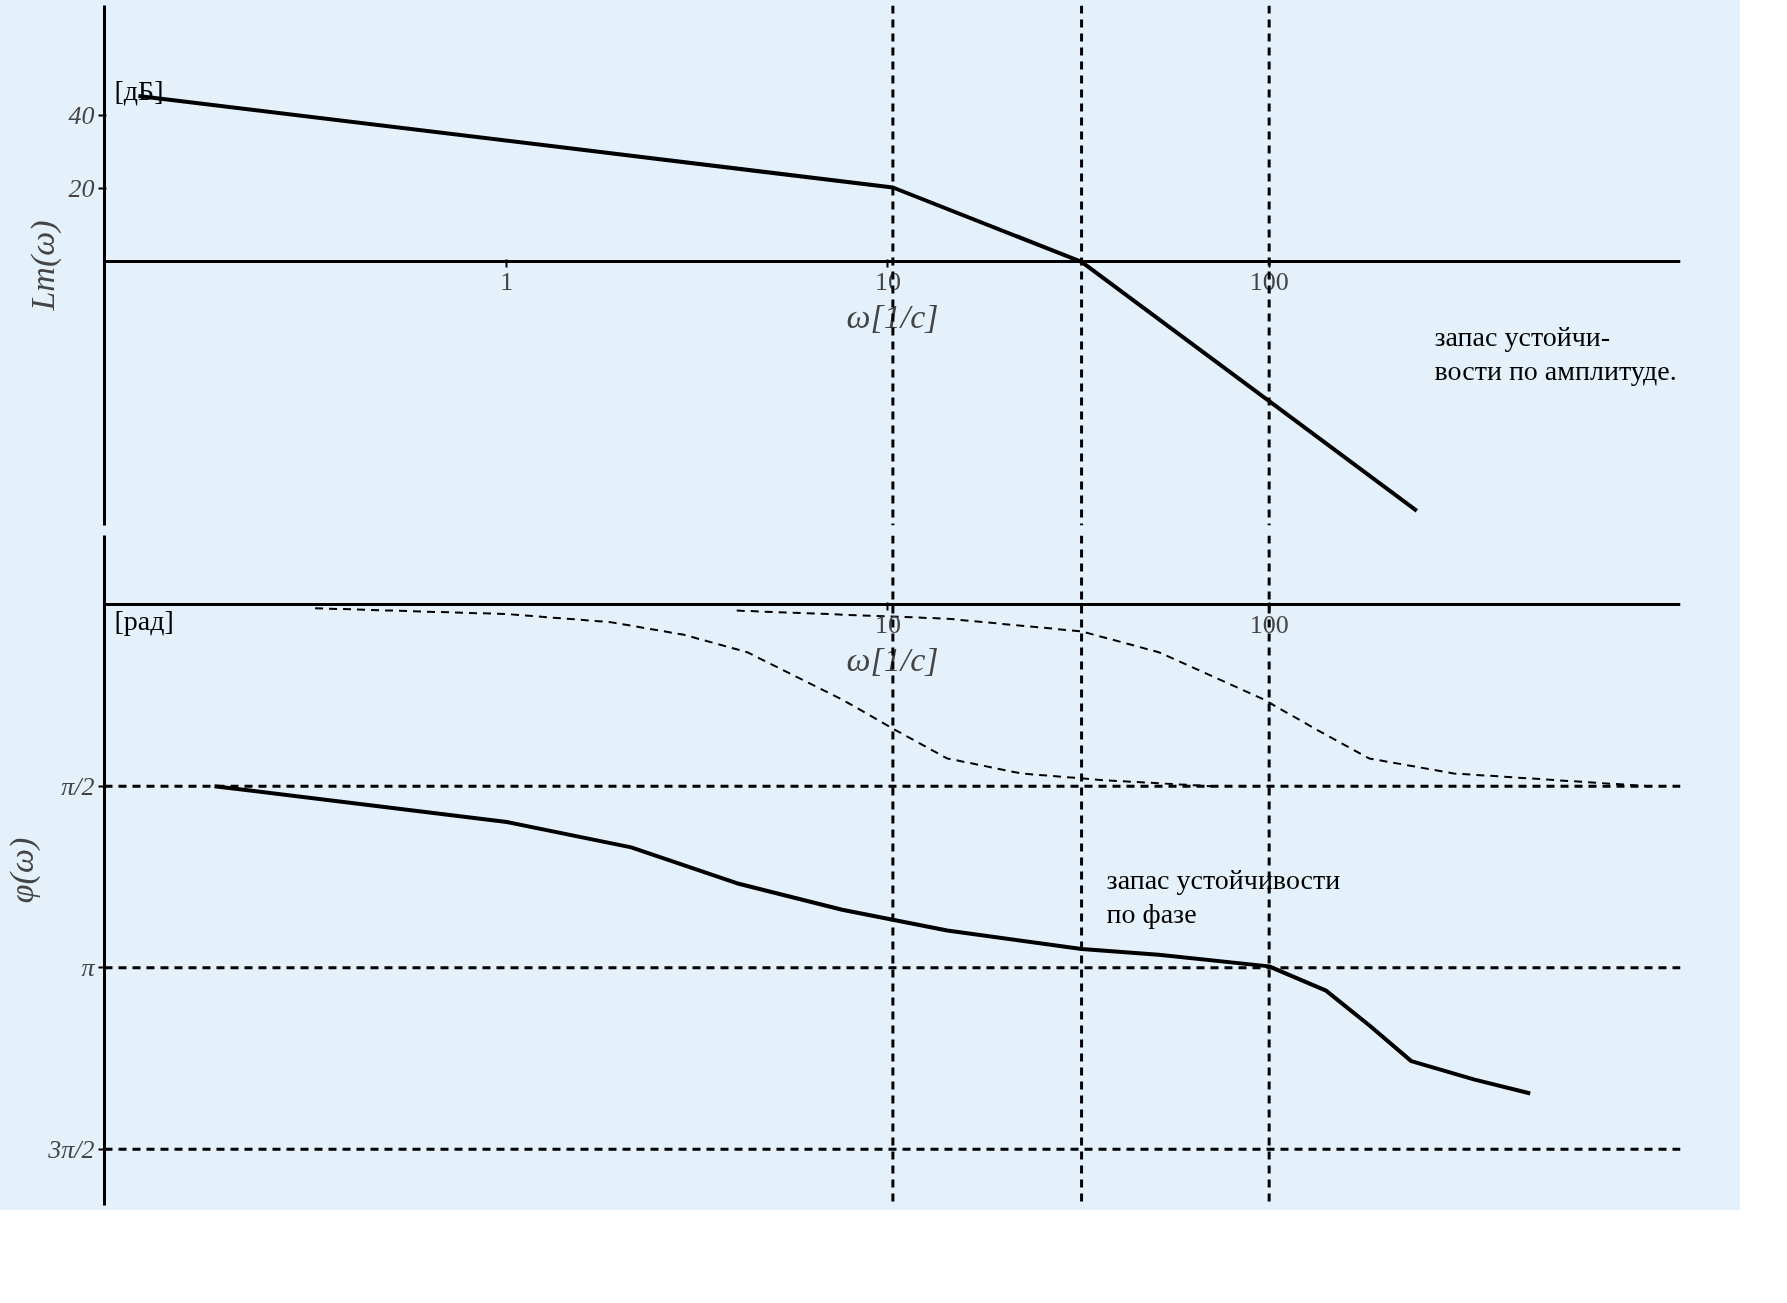  What do you see at coordinates (1555, 353) in the screenshot?
I see `annotation: запас устойчи- вости по амплитуде.` at bounding box center [1555, 353].